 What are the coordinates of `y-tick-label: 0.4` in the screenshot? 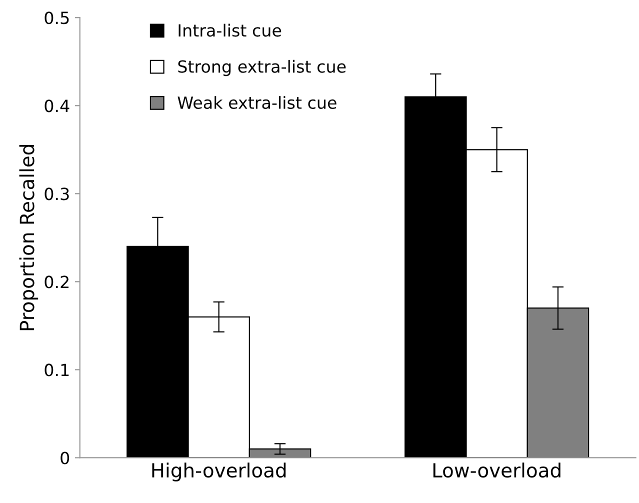 It's located at (57, 106).